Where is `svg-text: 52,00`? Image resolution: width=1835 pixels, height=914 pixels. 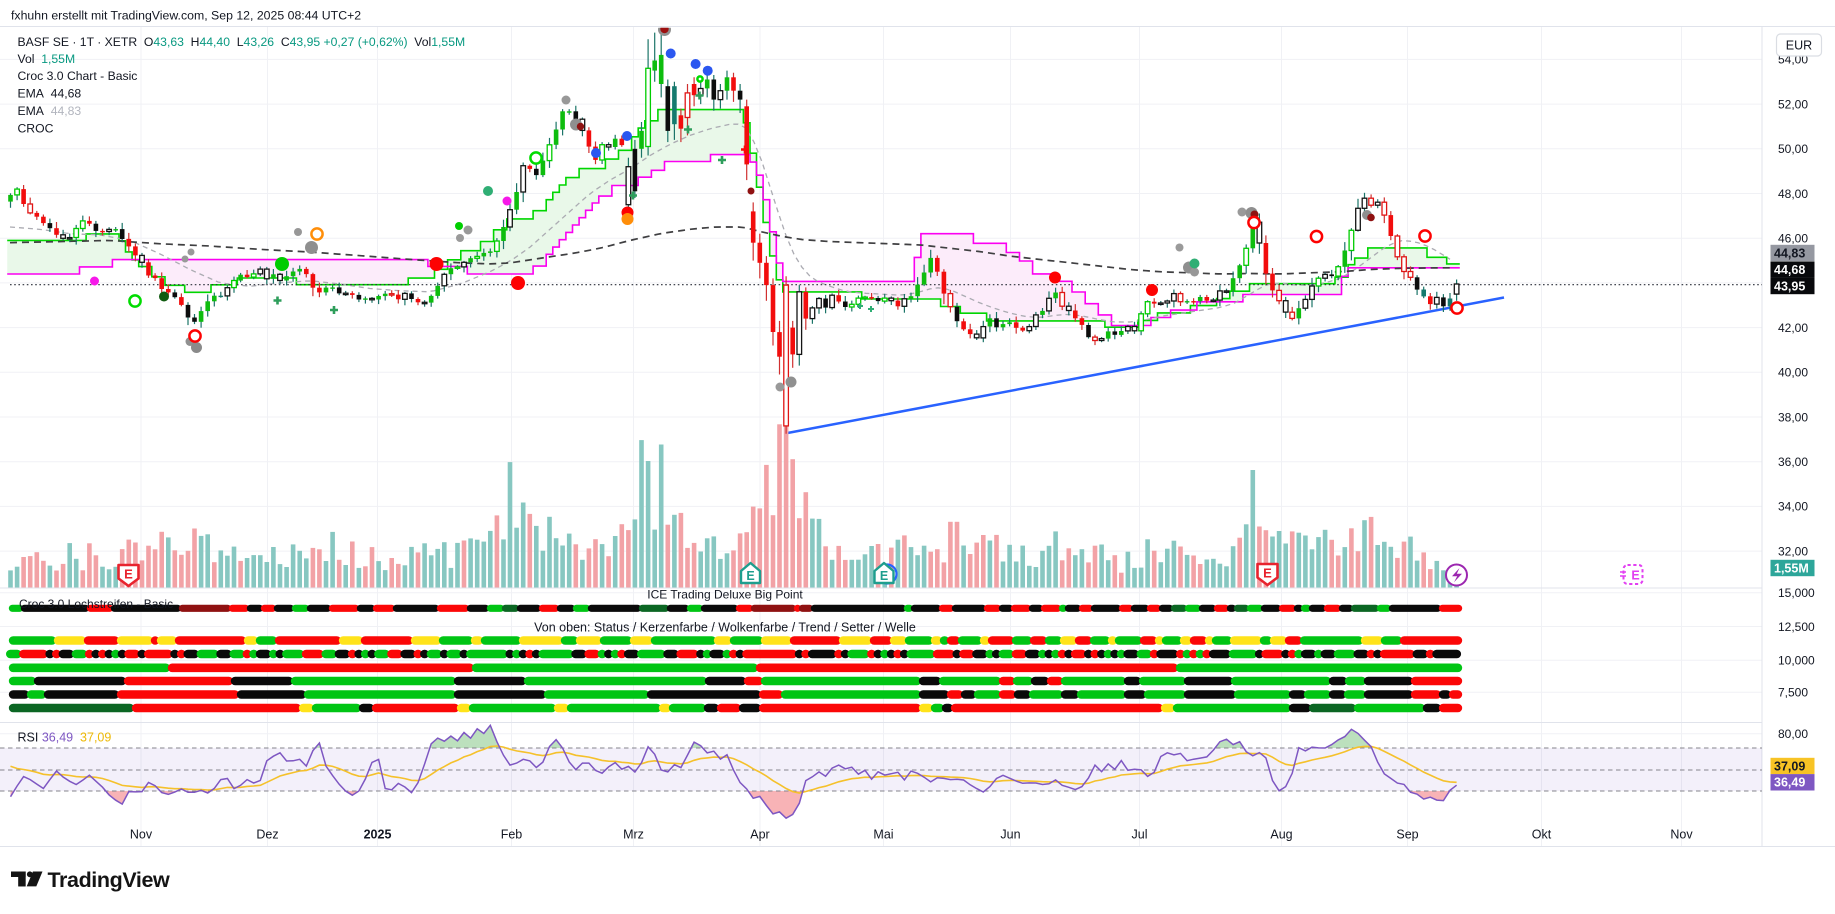
svg-text: 52,00 is located at coordinates (1793, 104).